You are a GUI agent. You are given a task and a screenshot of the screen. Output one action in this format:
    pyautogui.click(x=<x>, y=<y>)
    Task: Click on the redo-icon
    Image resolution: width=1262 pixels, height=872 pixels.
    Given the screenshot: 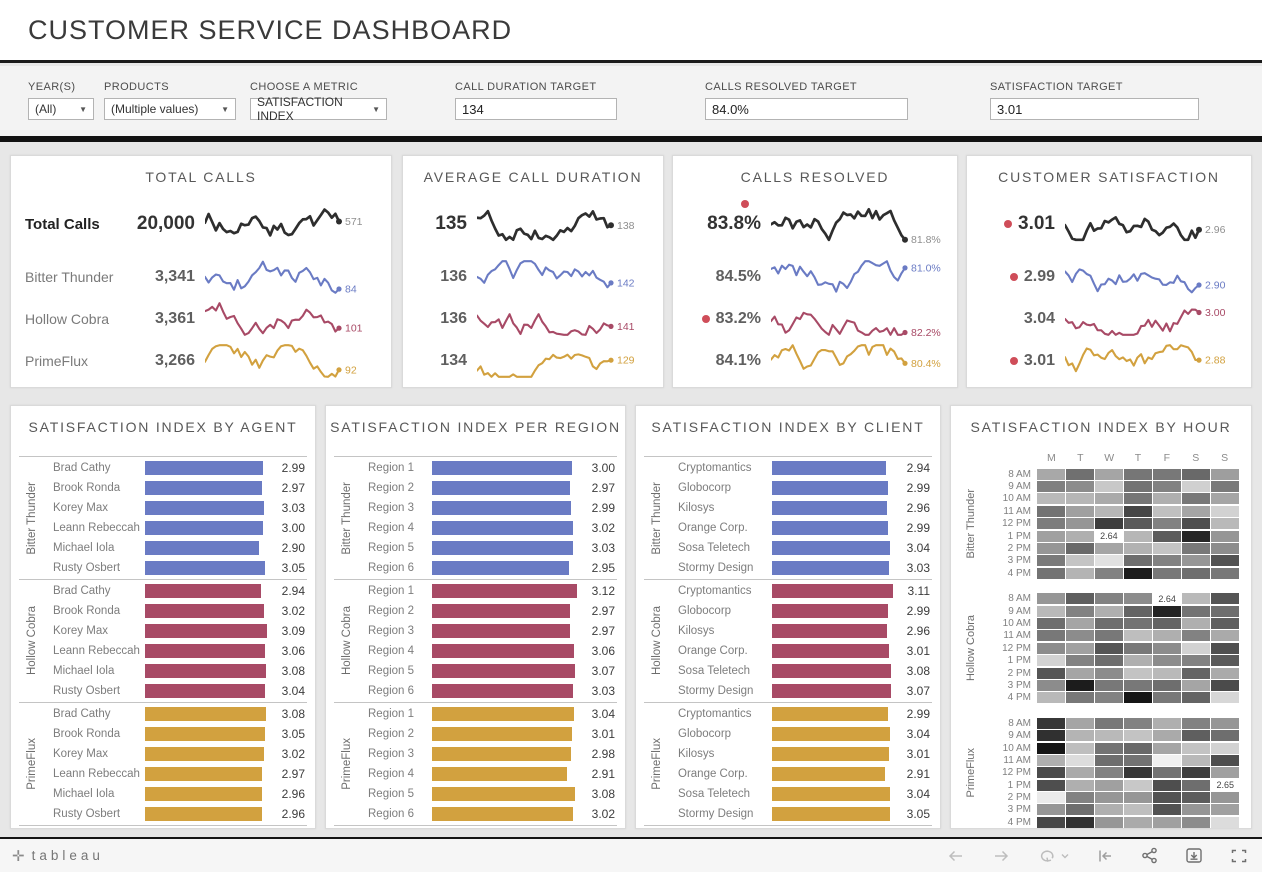 What is the action you would take?
    pyautogui.click(x=1001, y=856)
    